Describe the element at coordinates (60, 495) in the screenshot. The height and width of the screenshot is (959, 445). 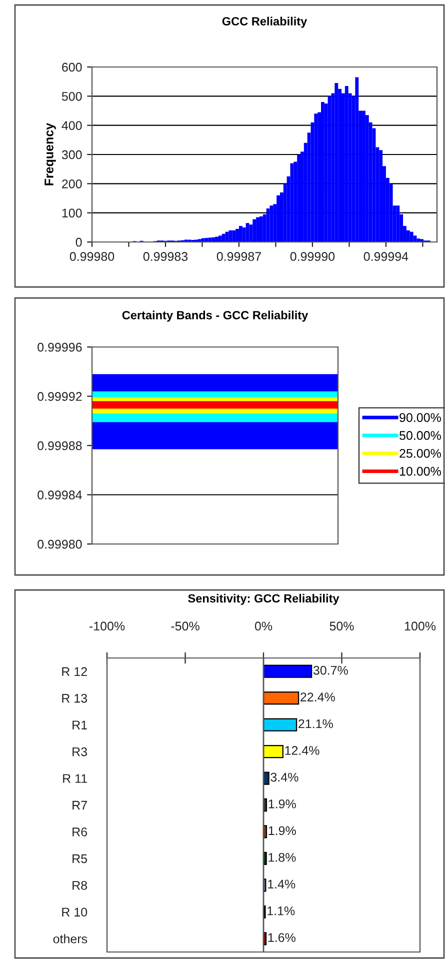
I see `y-tick-label: 0.99984` at that location.